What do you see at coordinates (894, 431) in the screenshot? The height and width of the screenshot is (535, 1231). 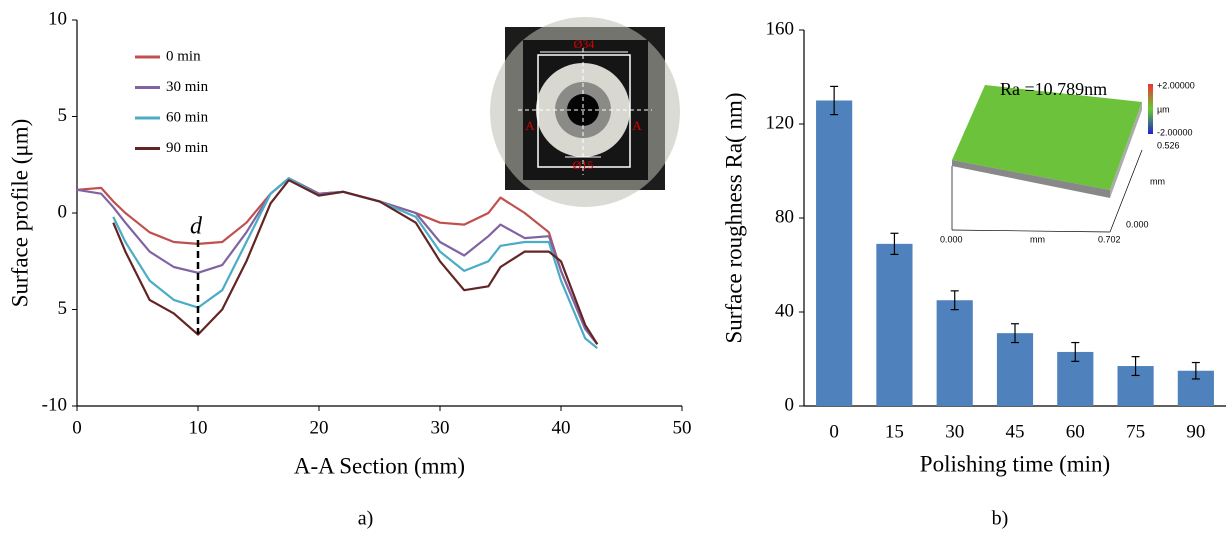 I see `x-tick-label: 15` at bounding box center [894, 431].